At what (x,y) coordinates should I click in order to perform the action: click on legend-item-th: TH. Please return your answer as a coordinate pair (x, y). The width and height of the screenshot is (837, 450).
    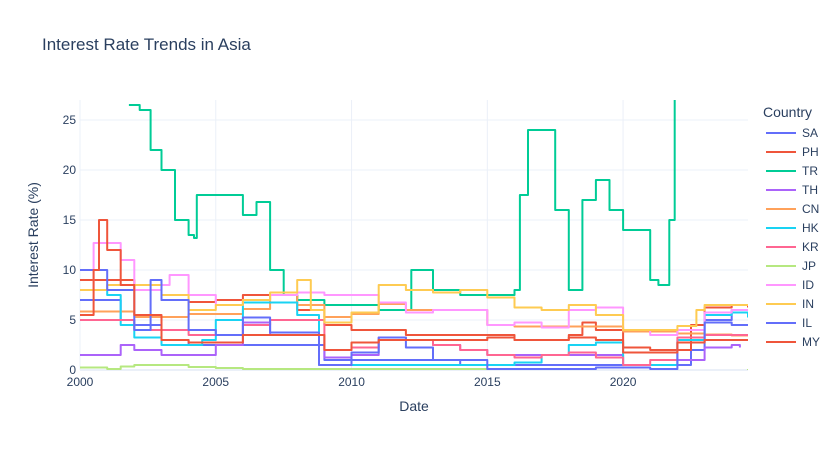
    Looking at the image, I should click on (792, 190).